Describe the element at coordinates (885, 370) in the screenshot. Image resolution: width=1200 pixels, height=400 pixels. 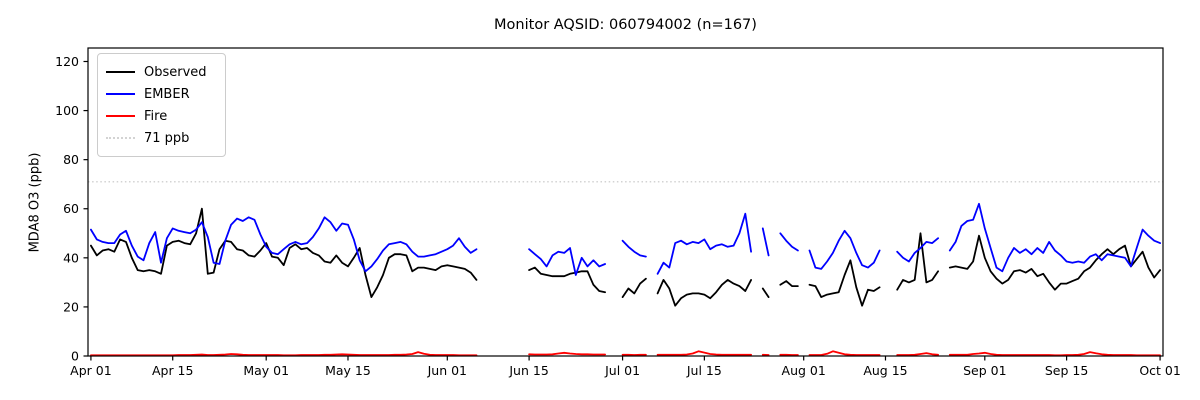
I see `x-tick-label: Aug 15` at that location.